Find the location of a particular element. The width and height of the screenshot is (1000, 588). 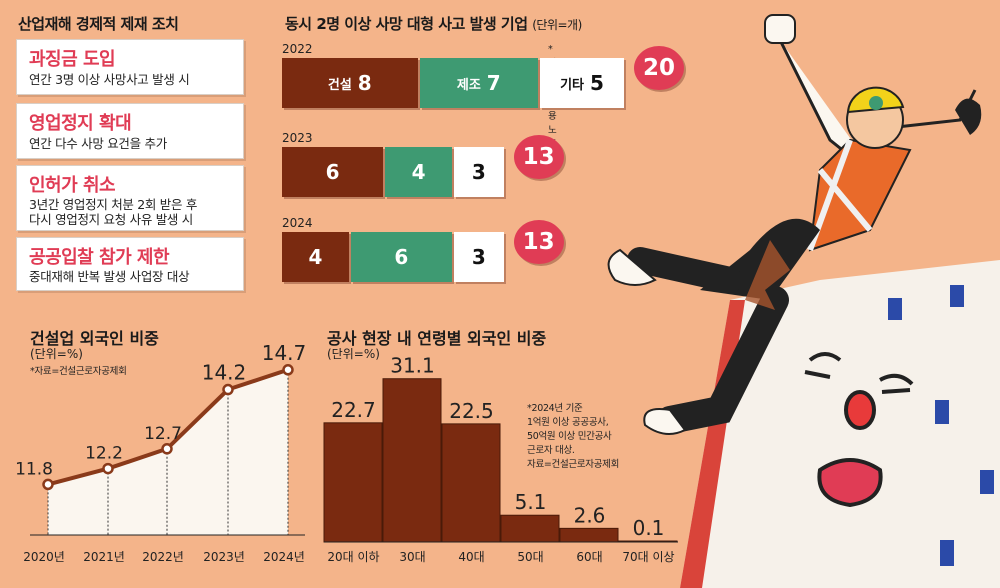

x-tick-label: 50대 is located at coordinates (530, 557).